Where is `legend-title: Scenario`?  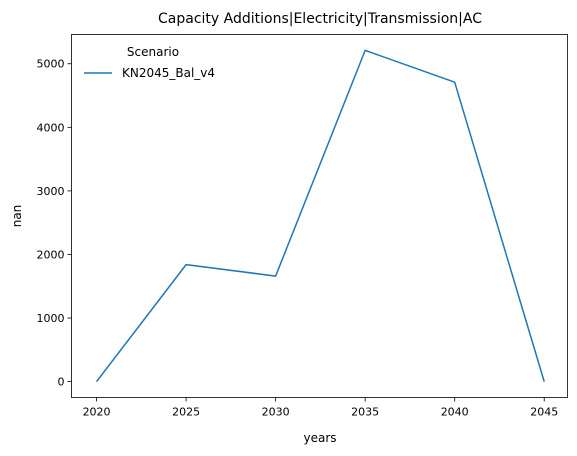
legend-title: Scenario is located at coordinates (153, 52).